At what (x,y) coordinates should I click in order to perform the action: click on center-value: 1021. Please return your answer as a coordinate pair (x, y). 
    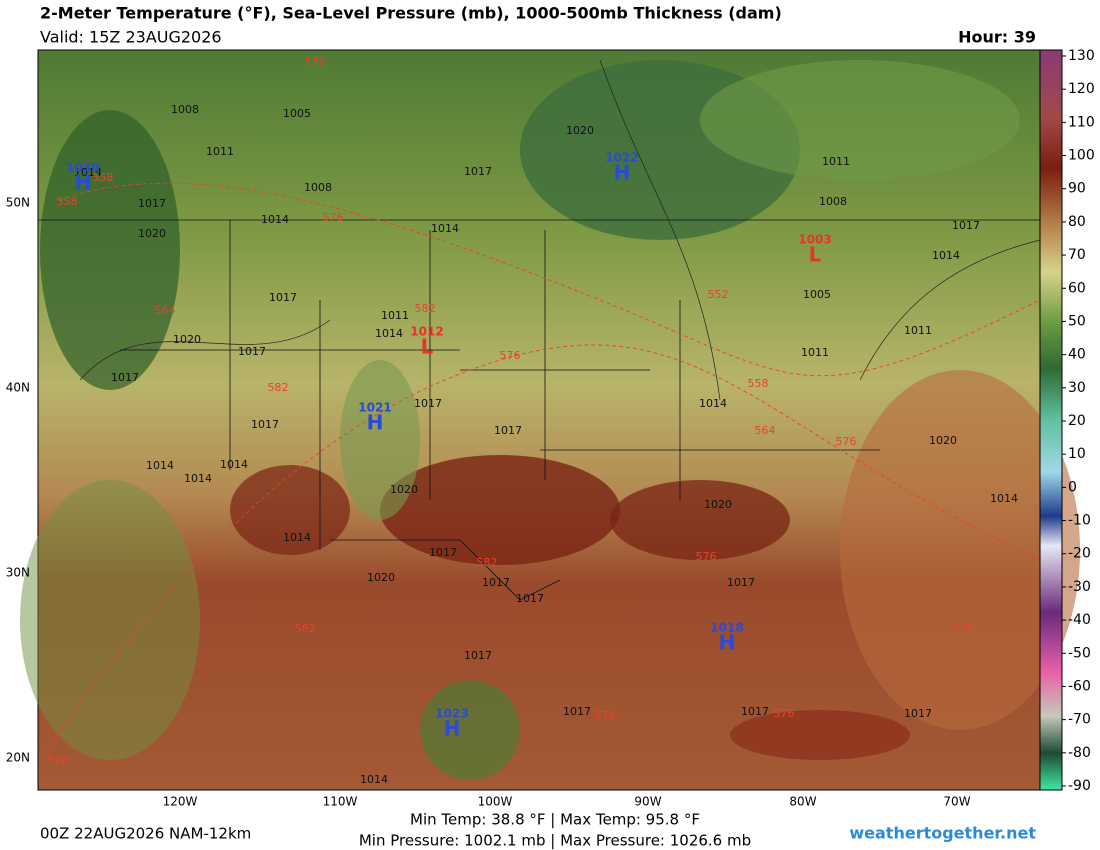
    Looking at the image, I should click on (374, 408).